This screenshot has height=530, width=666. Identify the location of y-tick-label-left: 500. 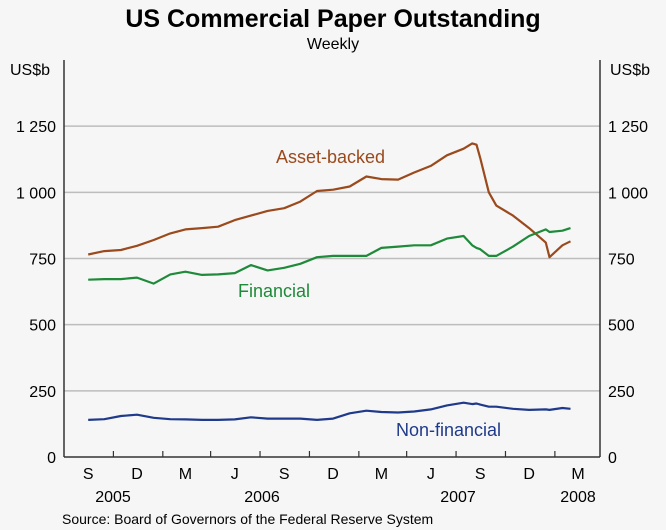
(42, 326).